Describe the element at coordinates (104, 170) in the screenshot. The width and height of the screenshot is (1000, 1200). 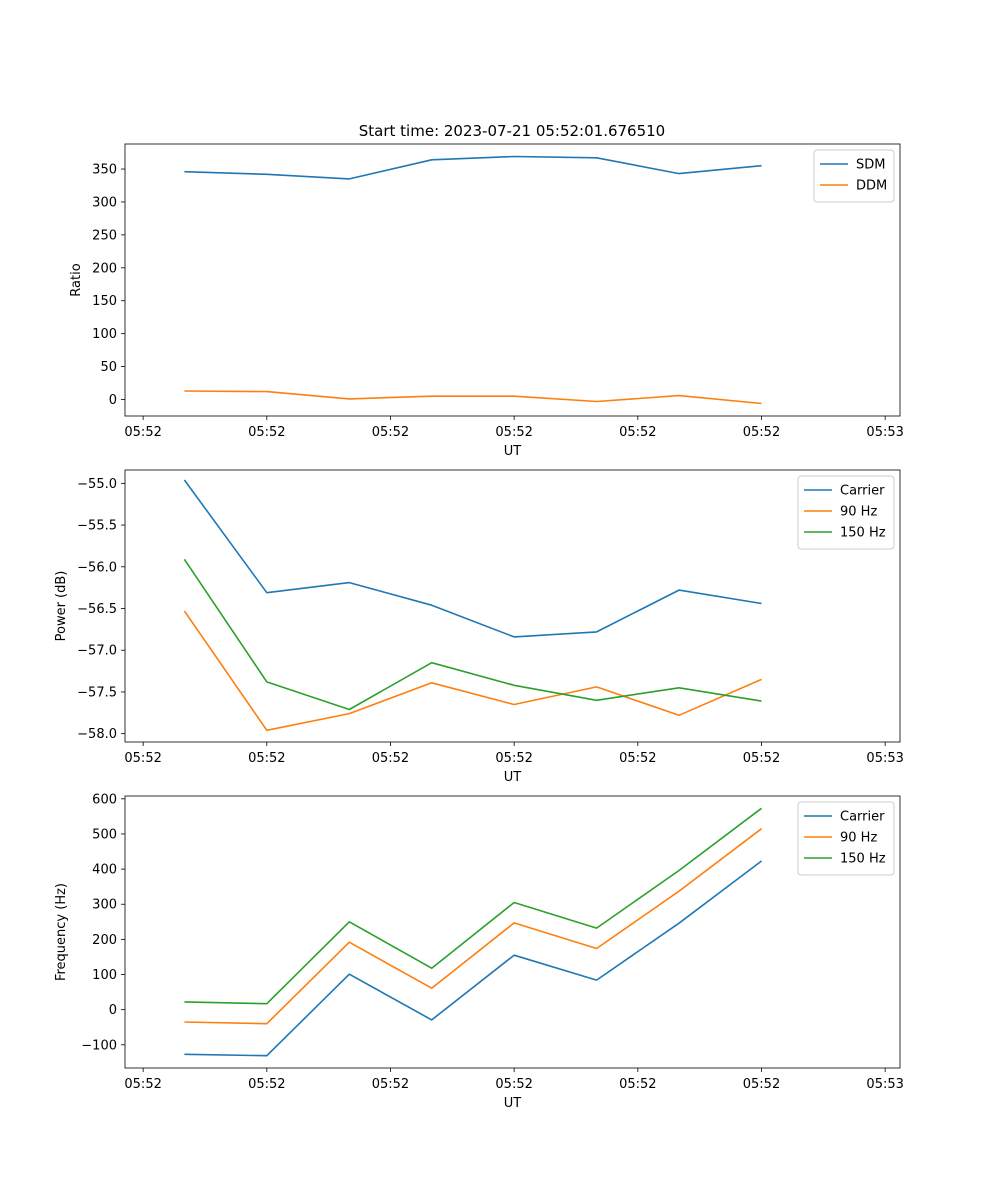
I see `y-tick-label: 350` at that location.